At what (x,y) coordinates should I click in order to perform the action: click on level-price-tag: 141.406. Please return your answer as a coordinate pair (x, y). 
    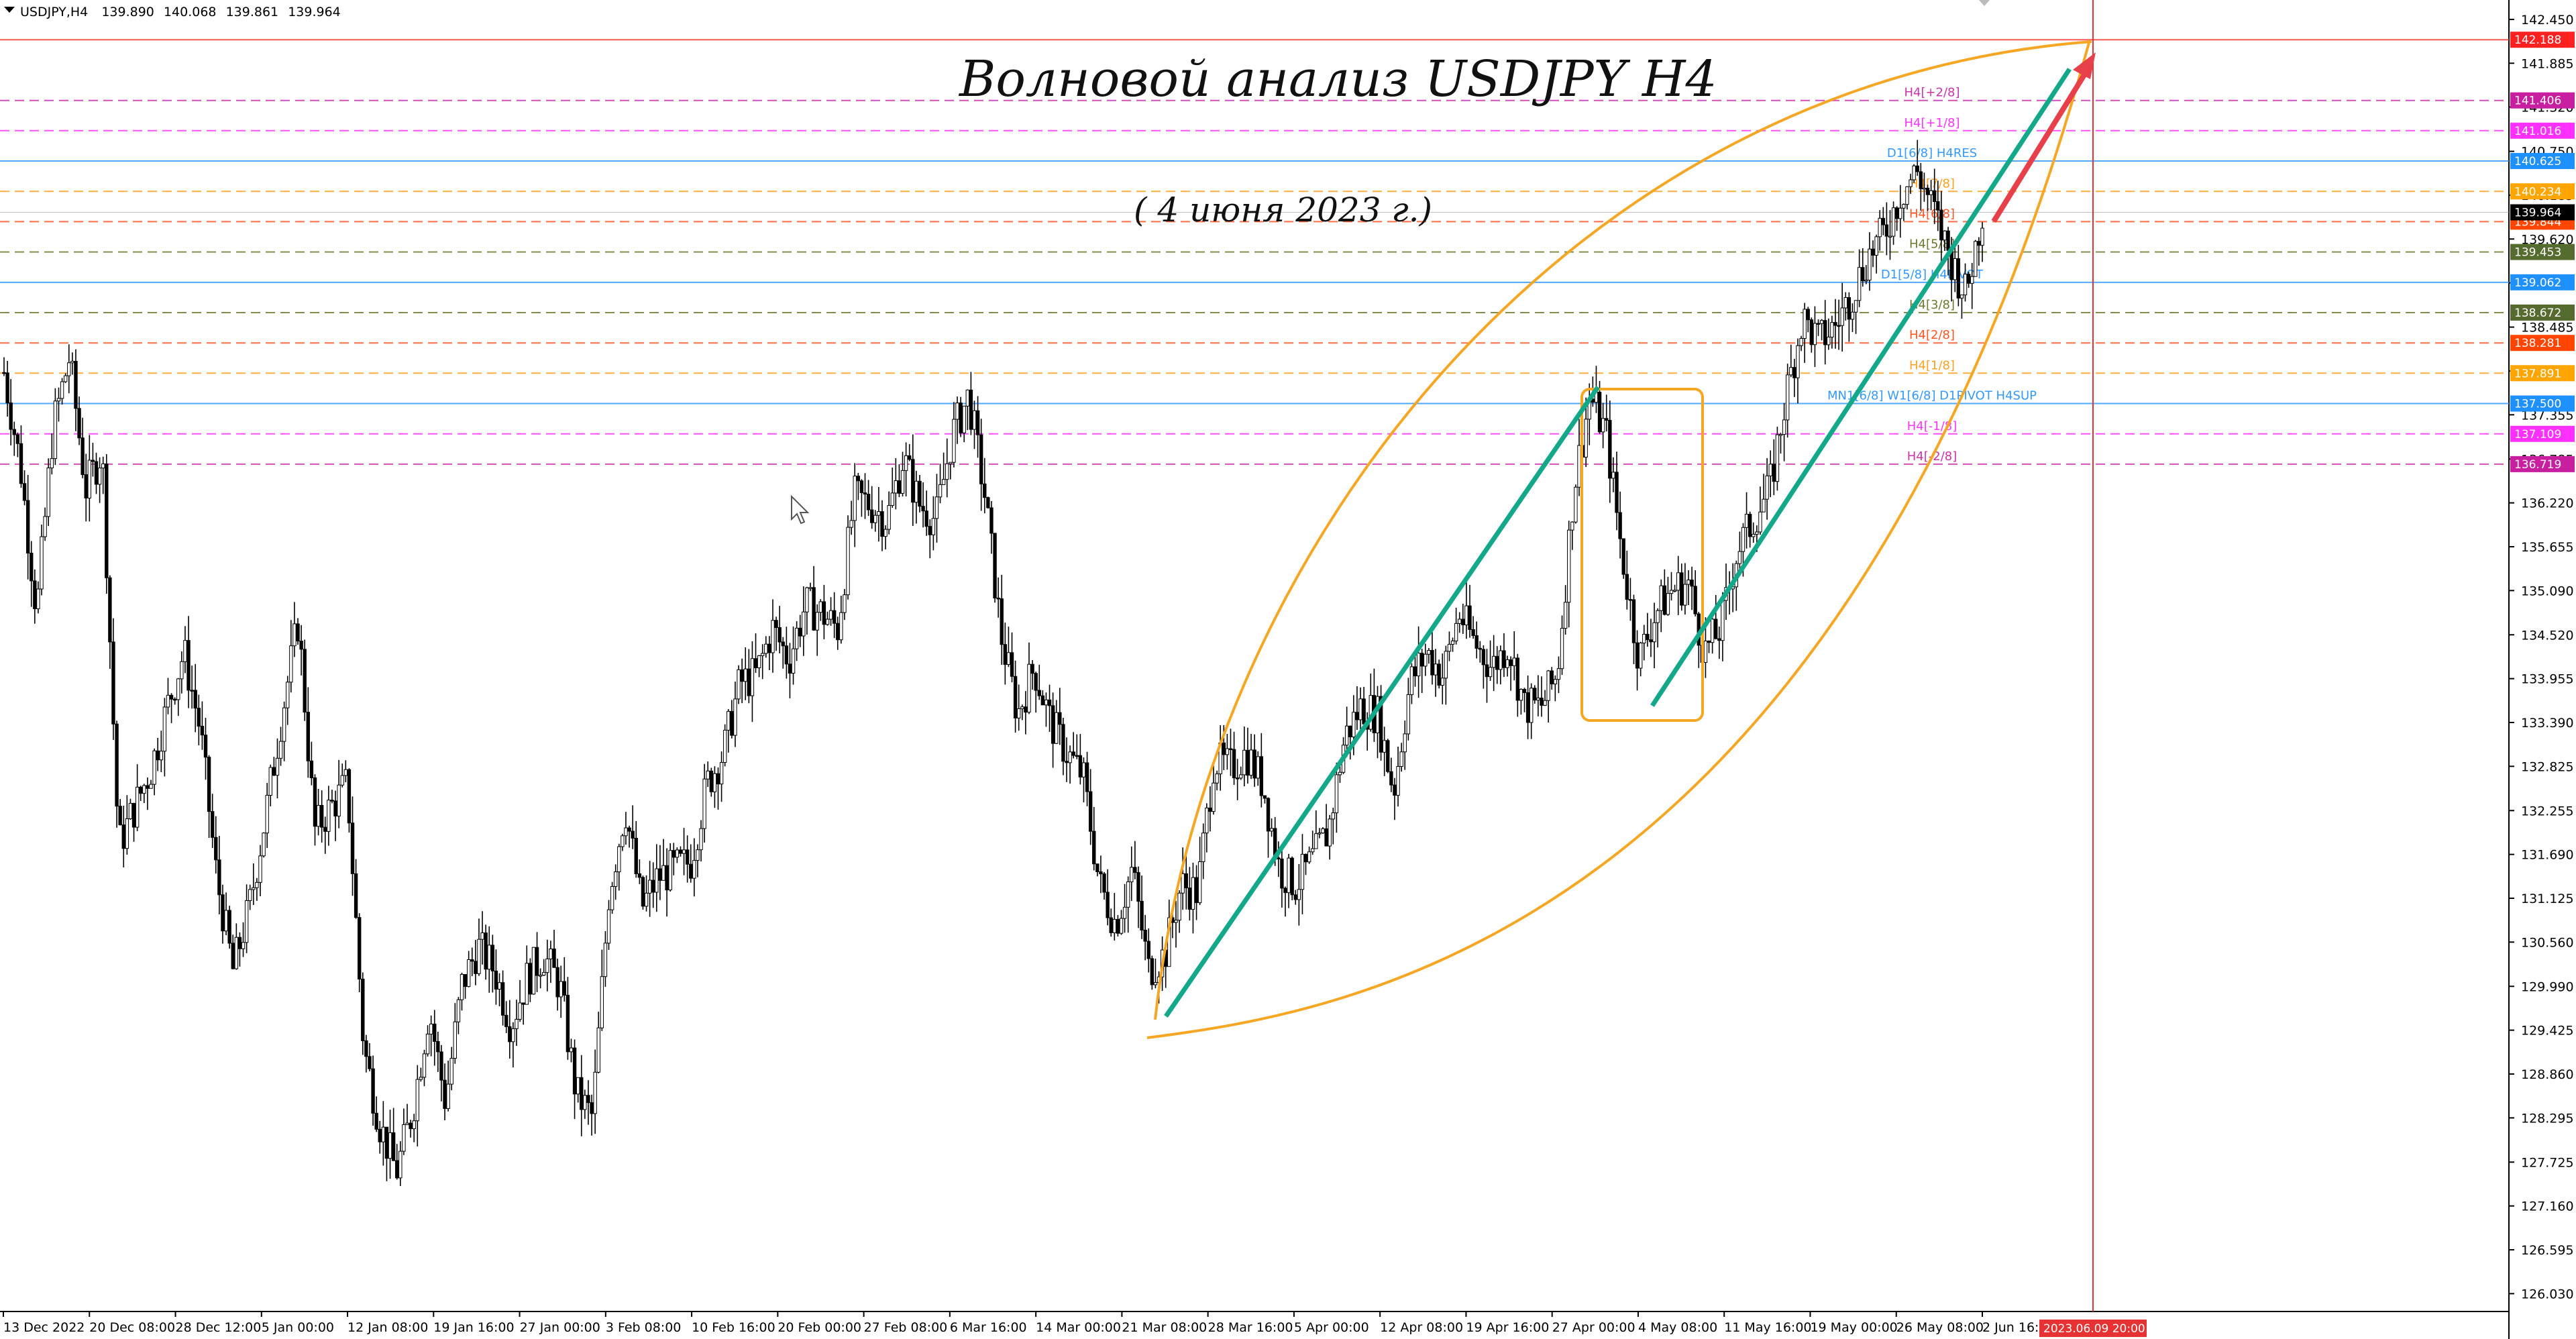
    Looking at the image, I should click on (2537, 101).